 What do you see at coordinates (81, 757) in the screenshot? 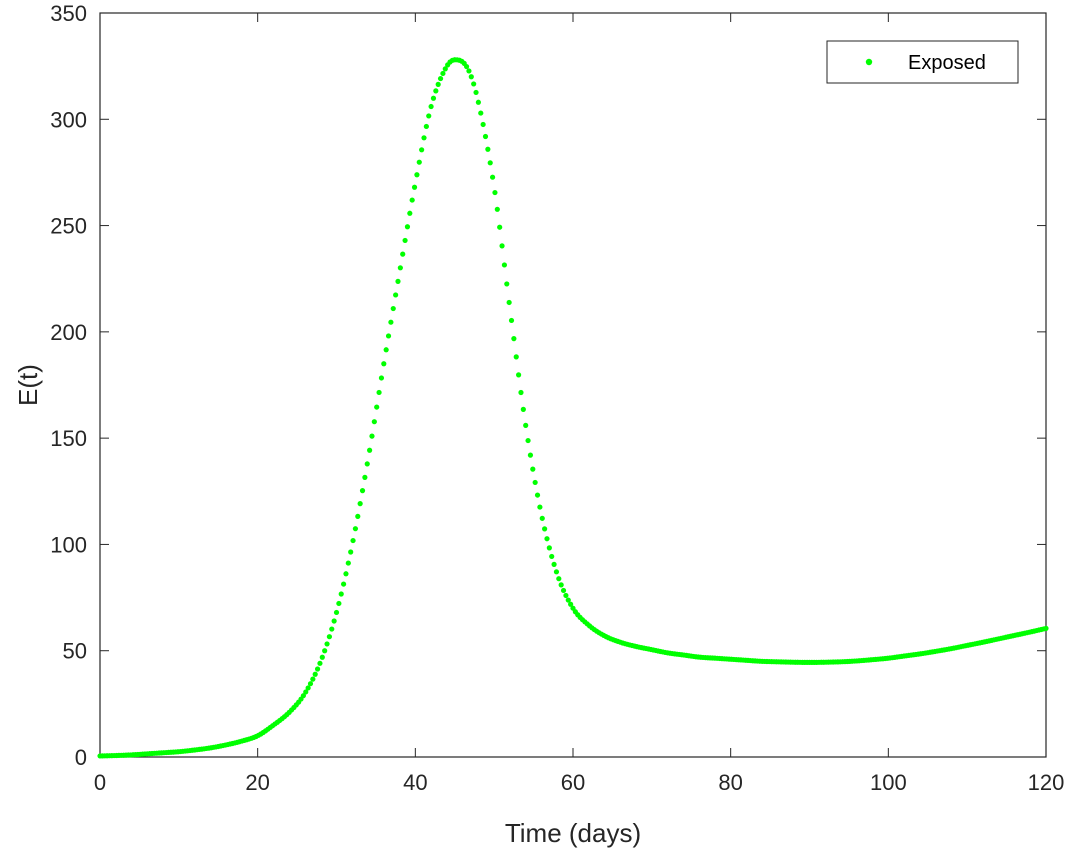
I see `y-tick-label: 0` at bounding box center [81, 757].